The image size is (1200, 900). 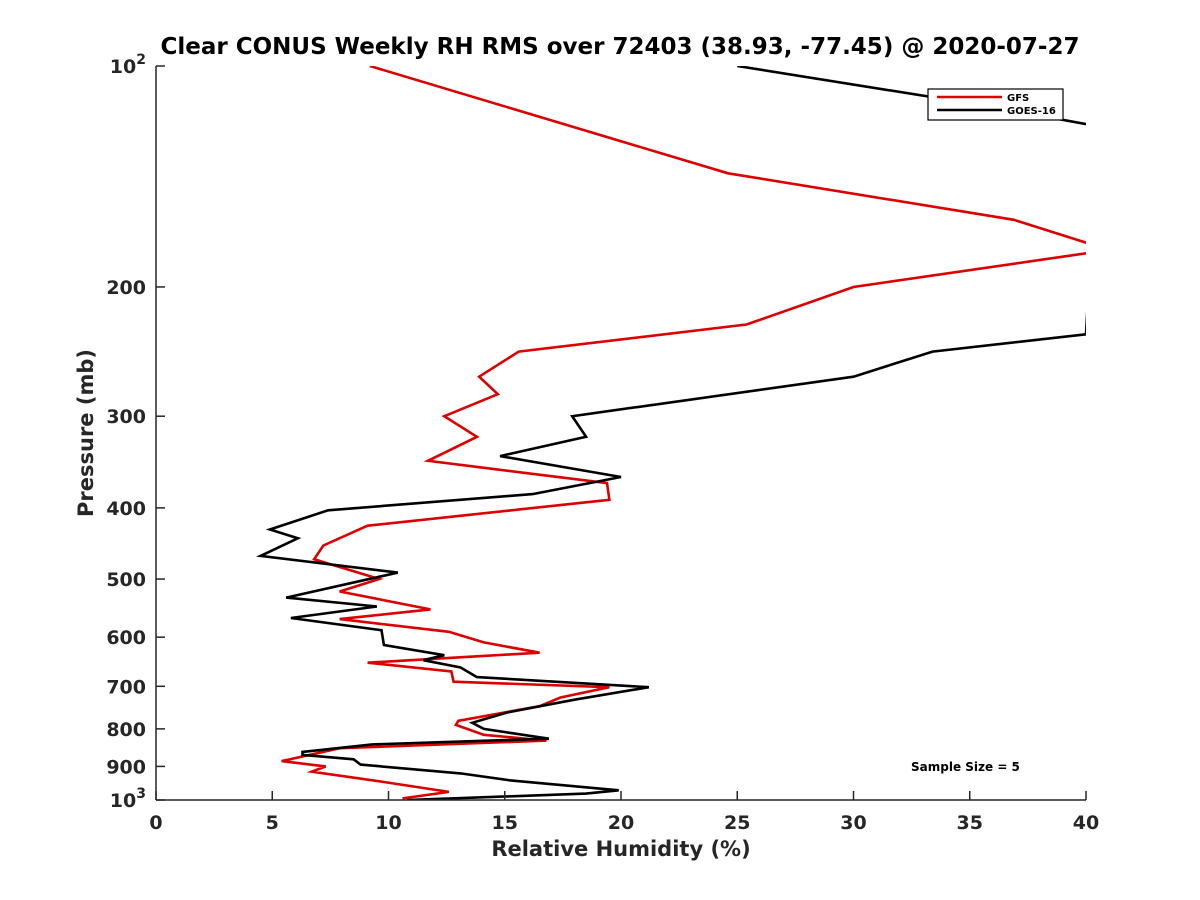 What do you see at coordinates (126, 509) in the screenshot?
I see `y-tick-label: 400` at bounding box center [126, 509].